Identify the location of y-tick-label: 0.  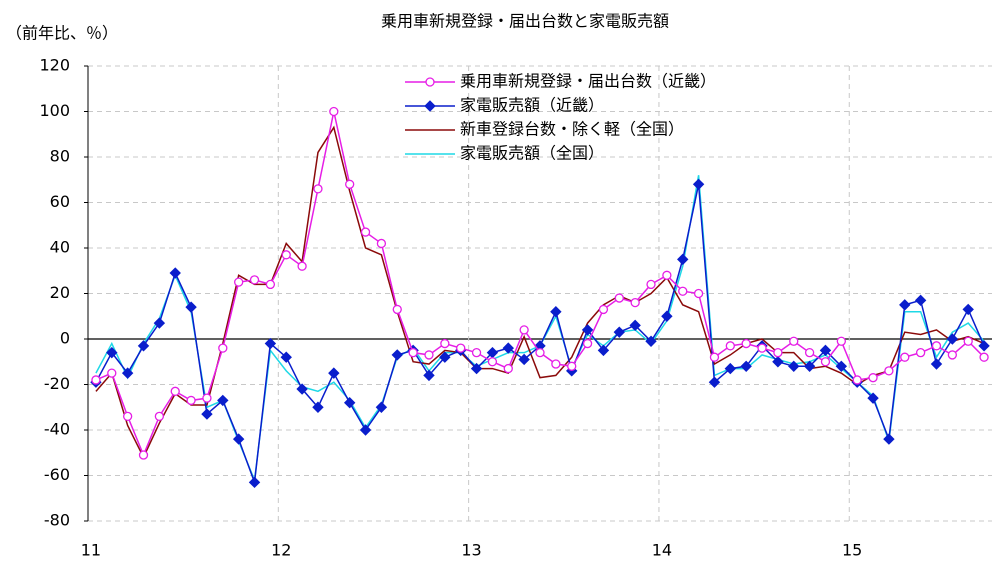
(65, 338).